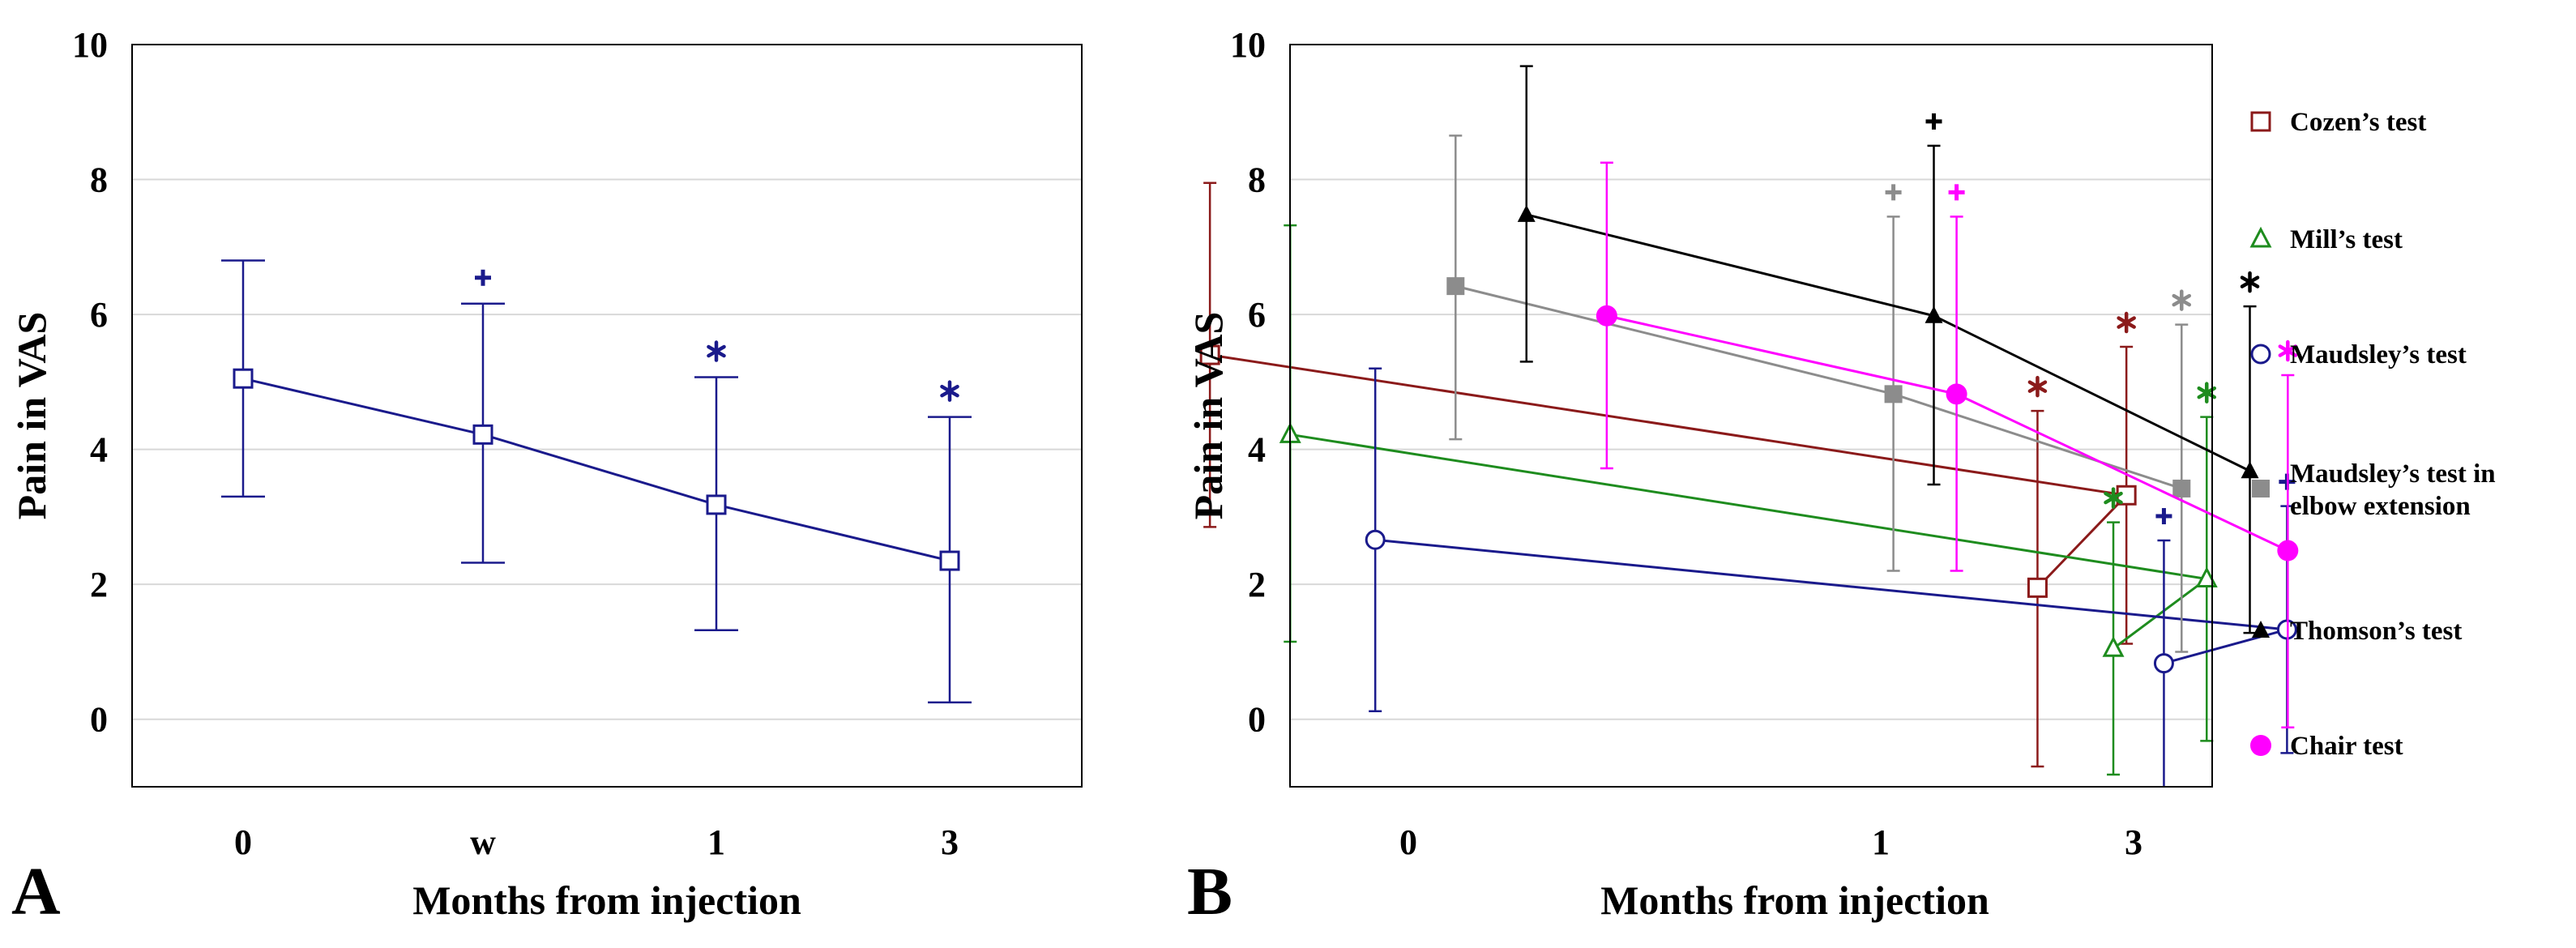 The image size is (2576, 948). I want to click on panel-b-y-tick-labels: 0 2 4 6 8 10, so click(1248, 382).